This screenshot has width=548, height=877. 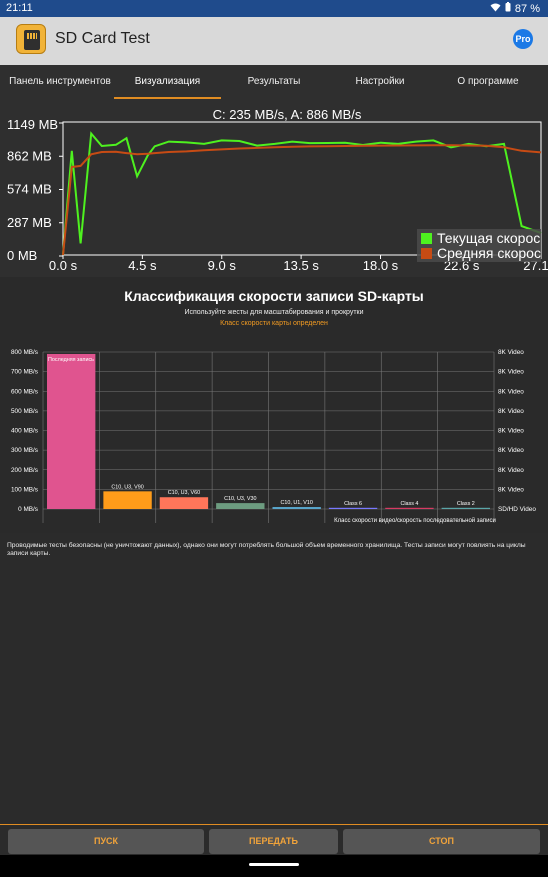 I want to click on system-navigation-bar, so click(x=274, y=866).